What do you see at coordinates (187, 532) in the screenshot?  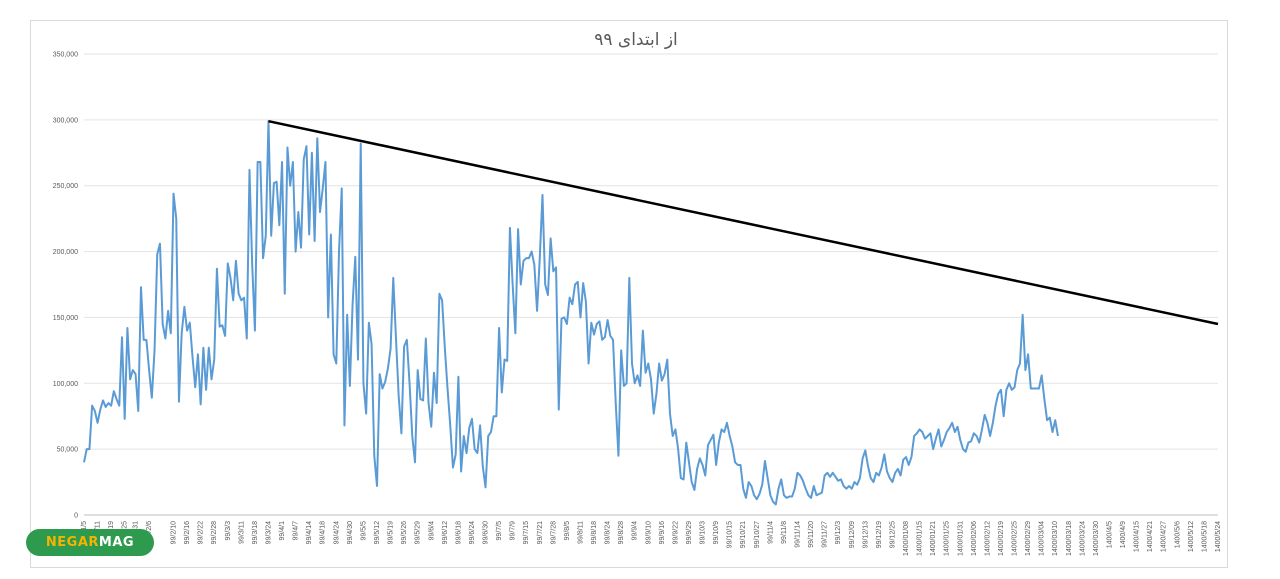 I see `x-tick-label: 99/2/16` at bounding box center [187, 532].